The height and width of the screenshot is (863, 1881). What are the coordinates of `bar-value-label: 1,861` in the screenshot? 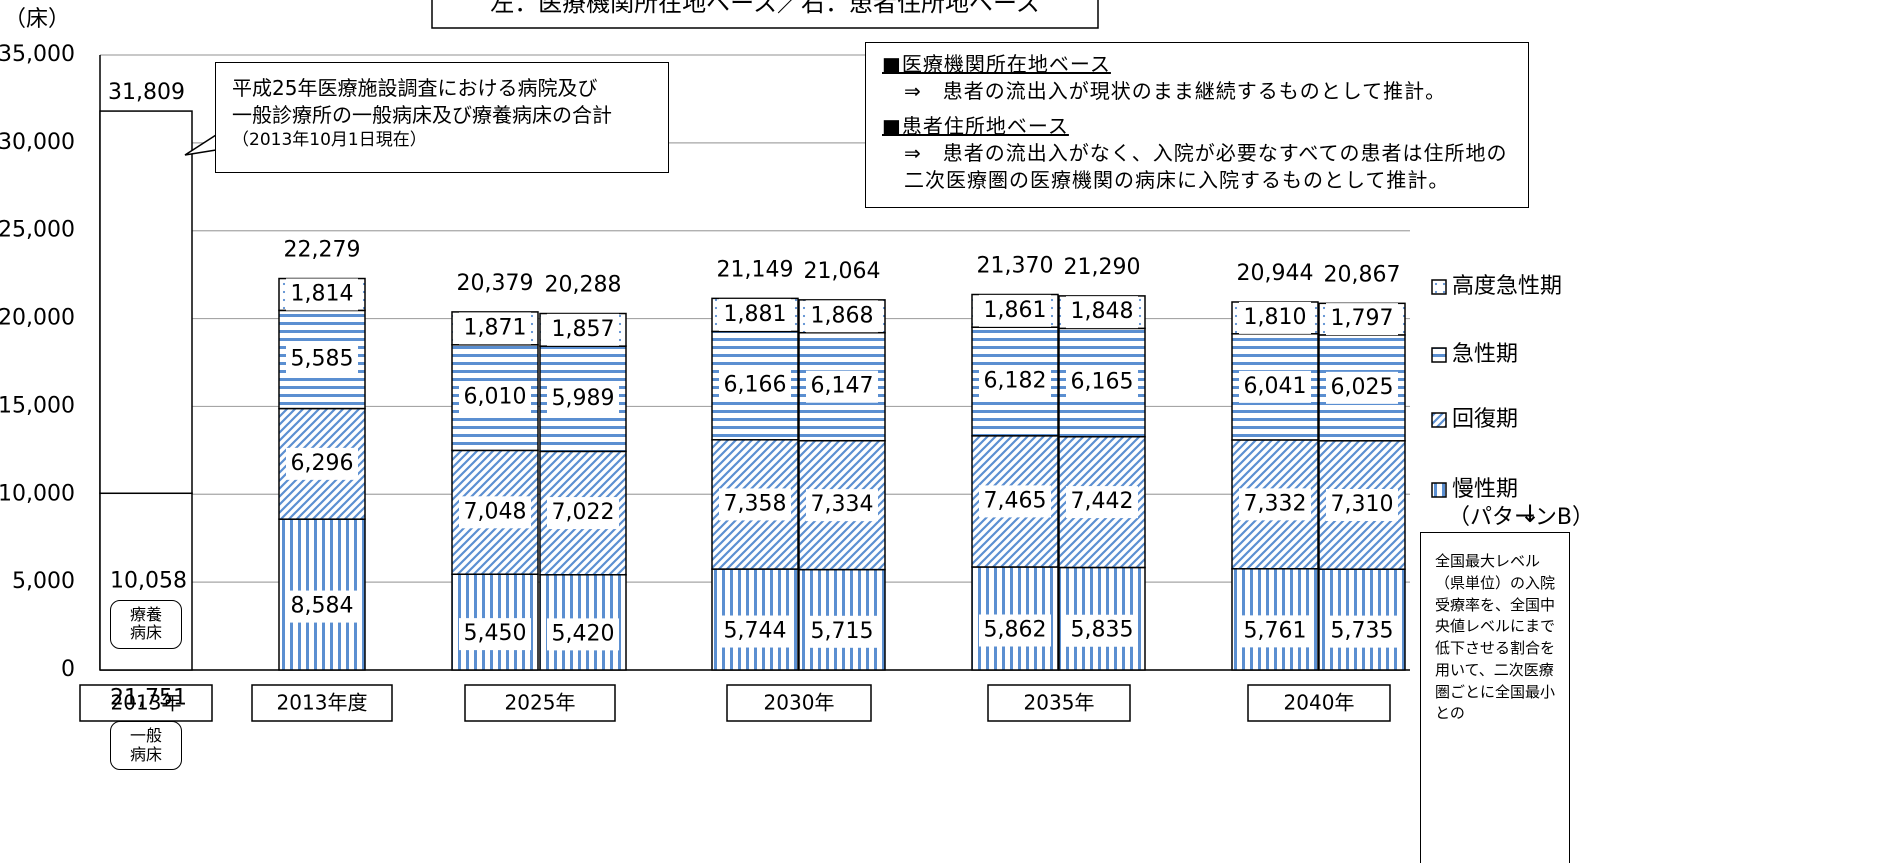 It's located at (1015, 310).